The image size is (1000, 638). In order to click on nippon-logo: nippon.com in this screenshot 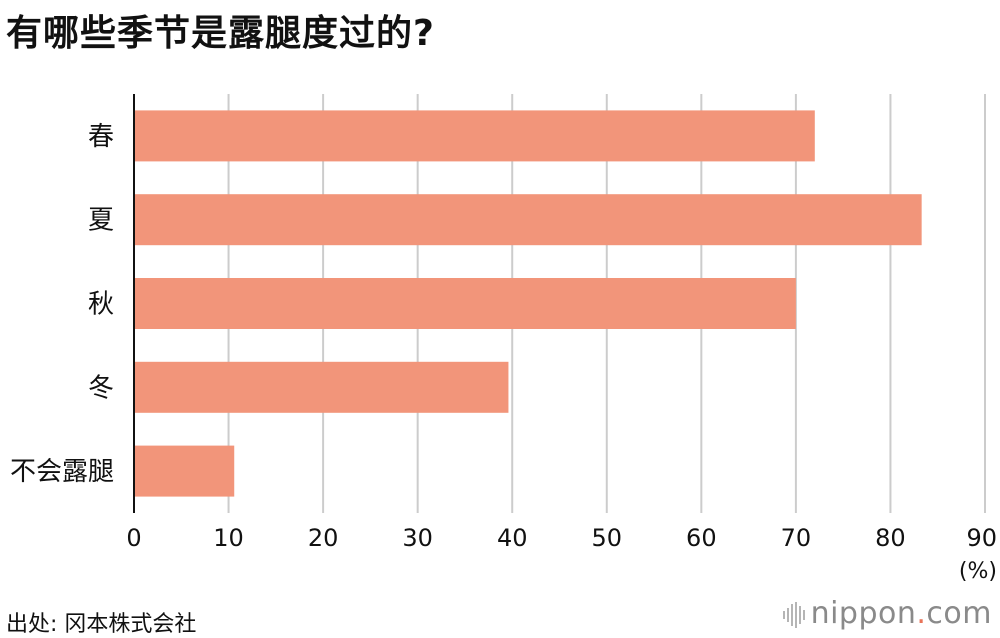, I will do `click(887, 613)`.